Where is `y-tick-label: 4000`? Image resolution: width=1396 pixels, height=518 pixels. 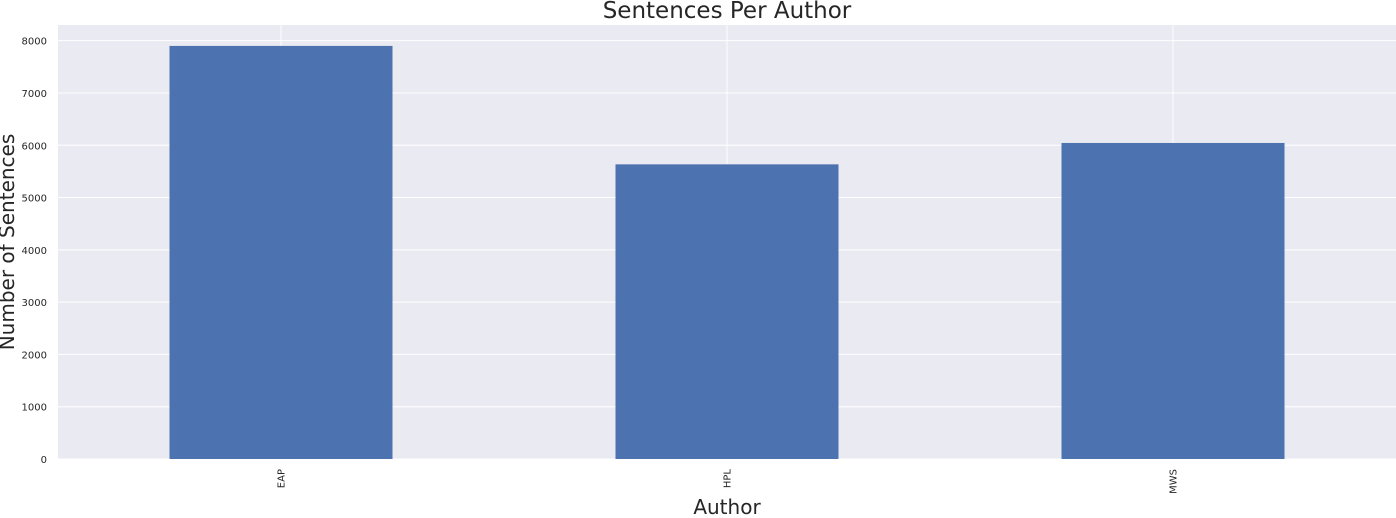
y-tick-label: 4000 is located at coordinates (34, 251).